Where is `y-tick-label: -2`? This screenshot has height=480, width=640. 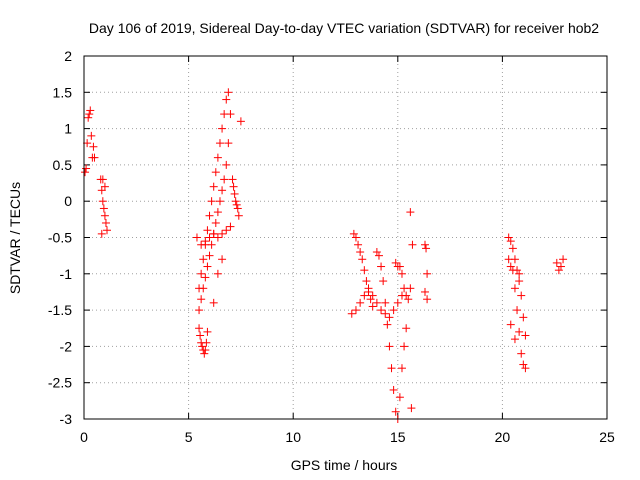 y-tick-label: -2 is located at coordinates (66, 346).